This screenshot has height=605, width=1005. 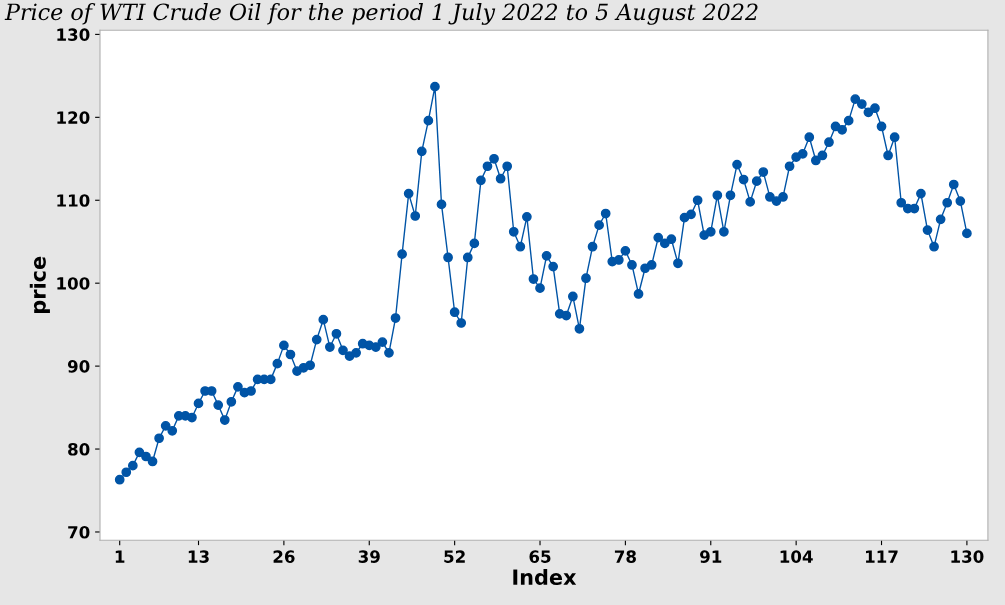 What do you see at coordinates (120, 556) in the screenshot?
I see `x-tick-label: 1` at bounding box center [120, 556].